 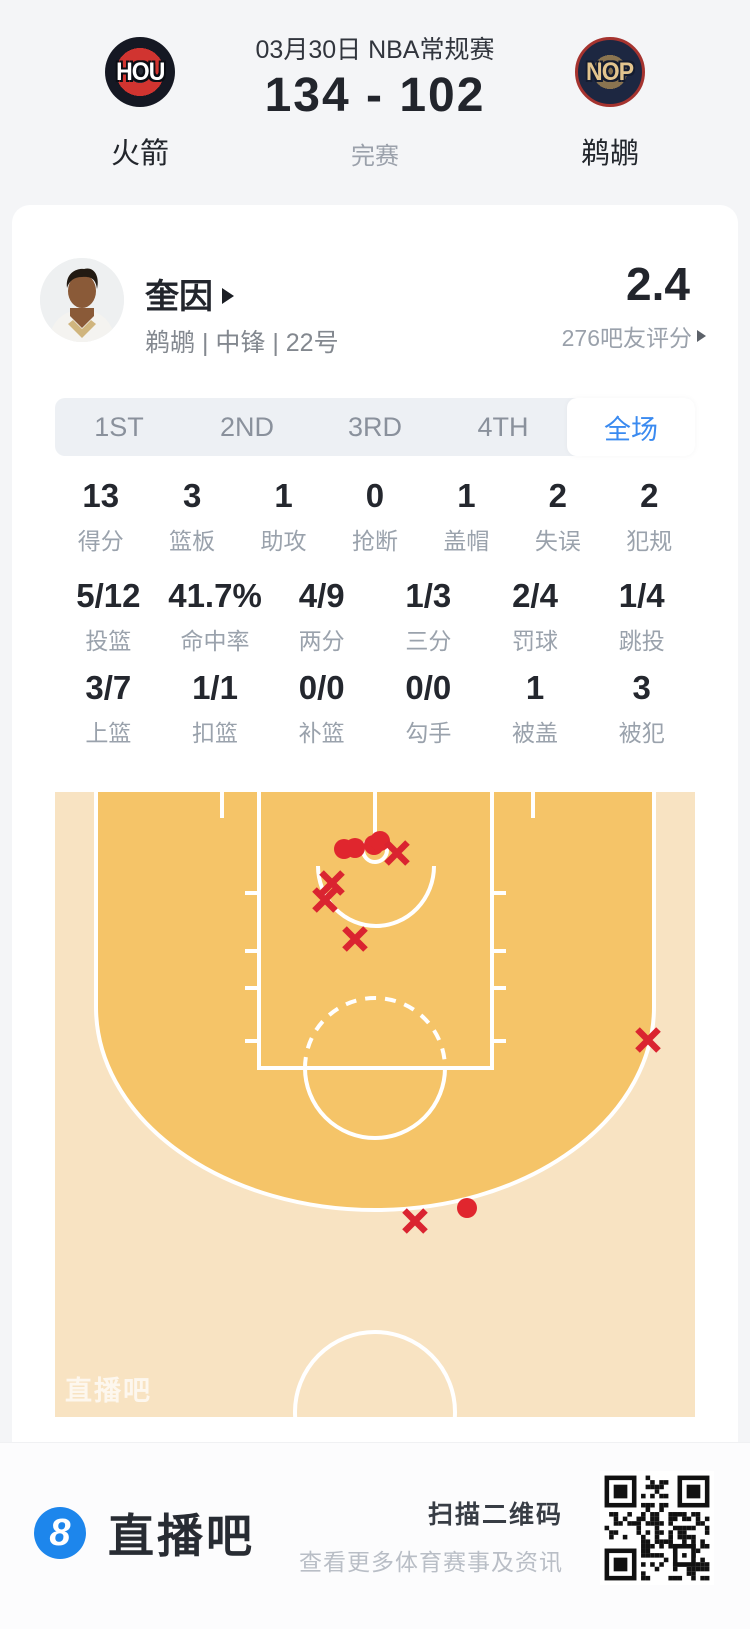 I want to click on stat-label: 跳投, so click(x=641, y=641).